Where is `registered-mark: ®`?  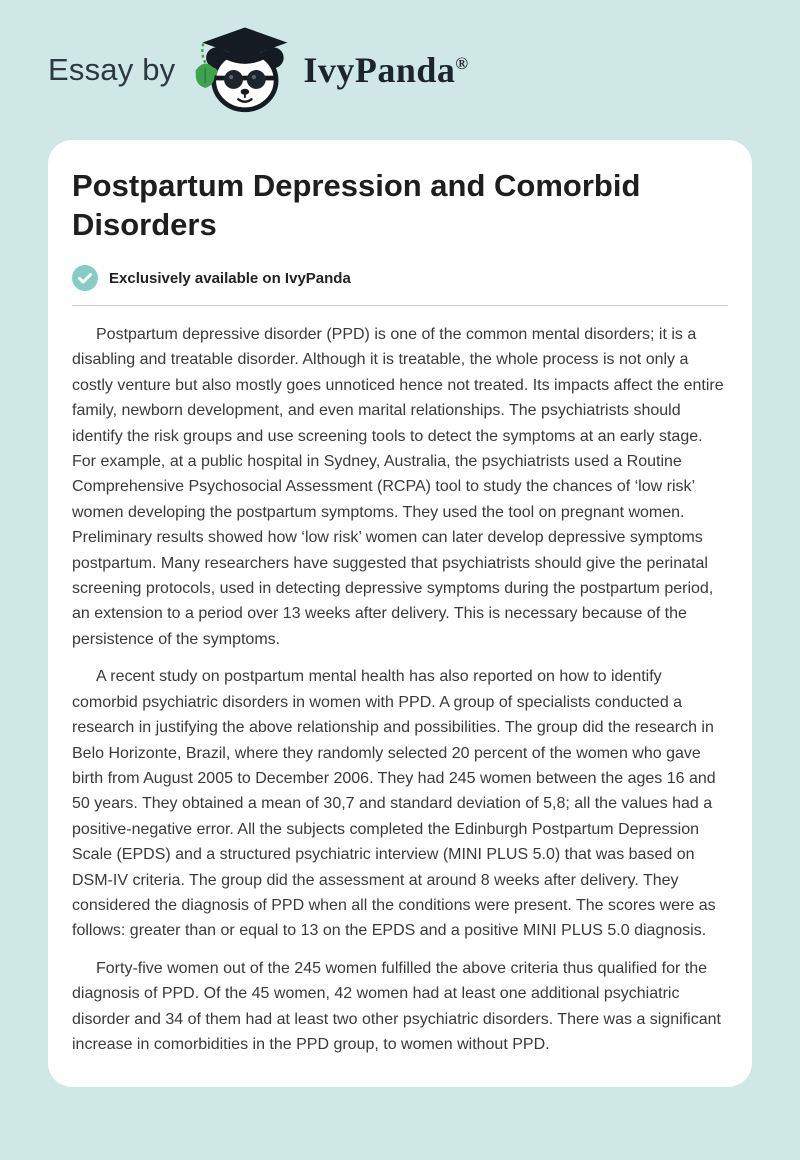
registered-mark: ® is located at coordinates (462, 63).